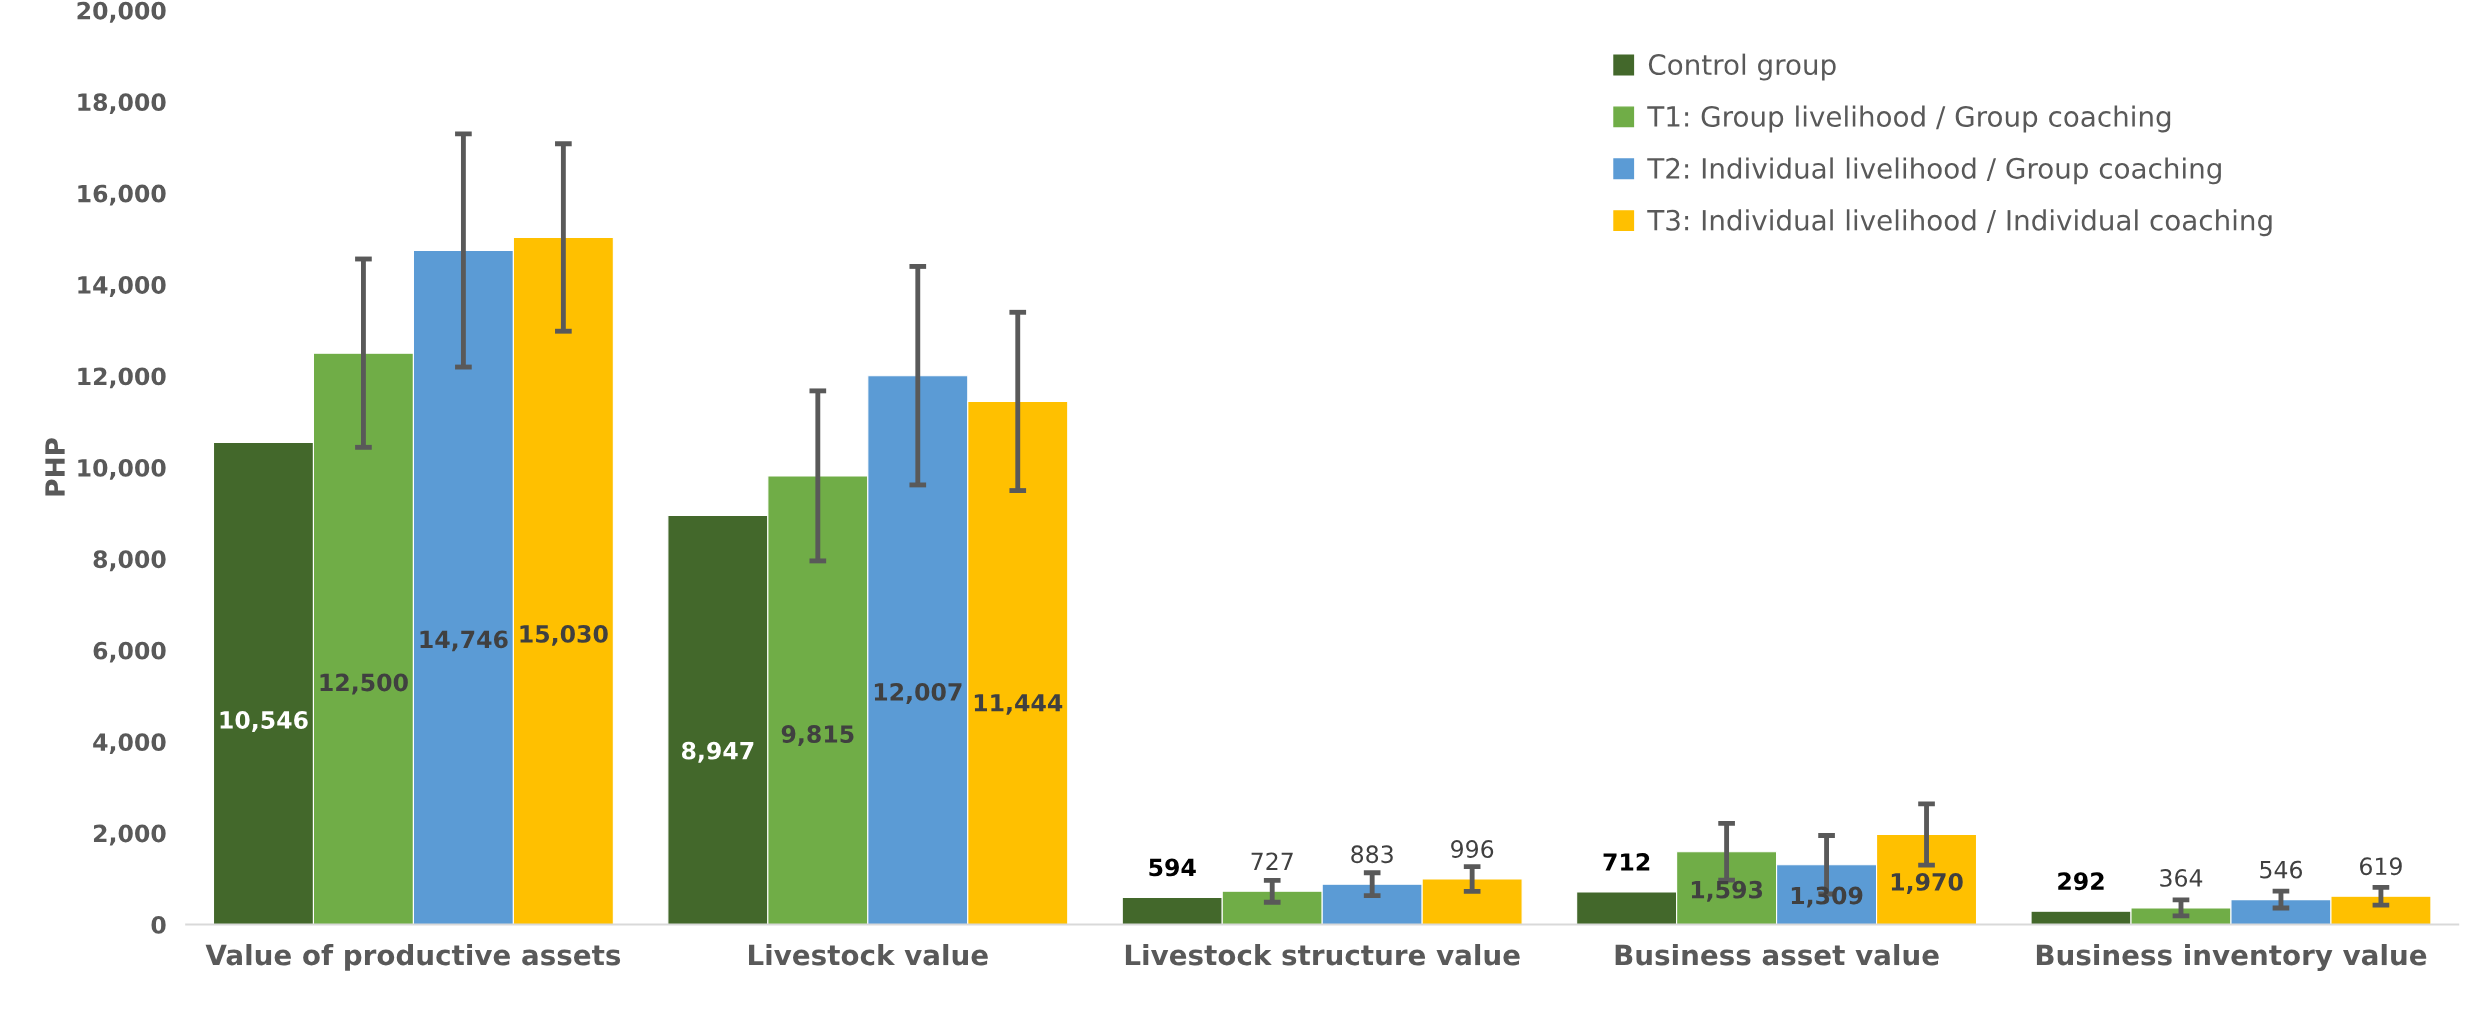 This screenshot has height=1033, width=2483. Describe the element at coordinates (364, 684) in the screenshot. I see `data-label: 12,500` at that location.